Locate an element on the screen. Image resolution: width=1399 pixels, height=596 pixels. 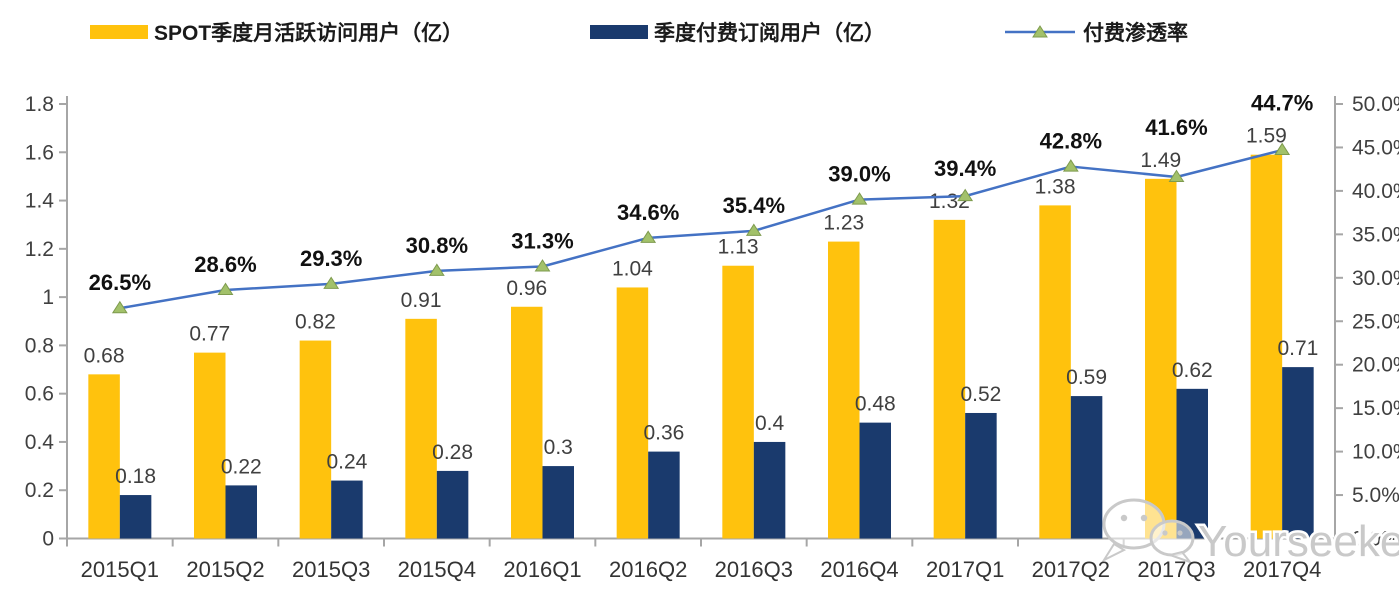
right-axis-tick-label: 20.0% is located at coordinates (1375, 365).